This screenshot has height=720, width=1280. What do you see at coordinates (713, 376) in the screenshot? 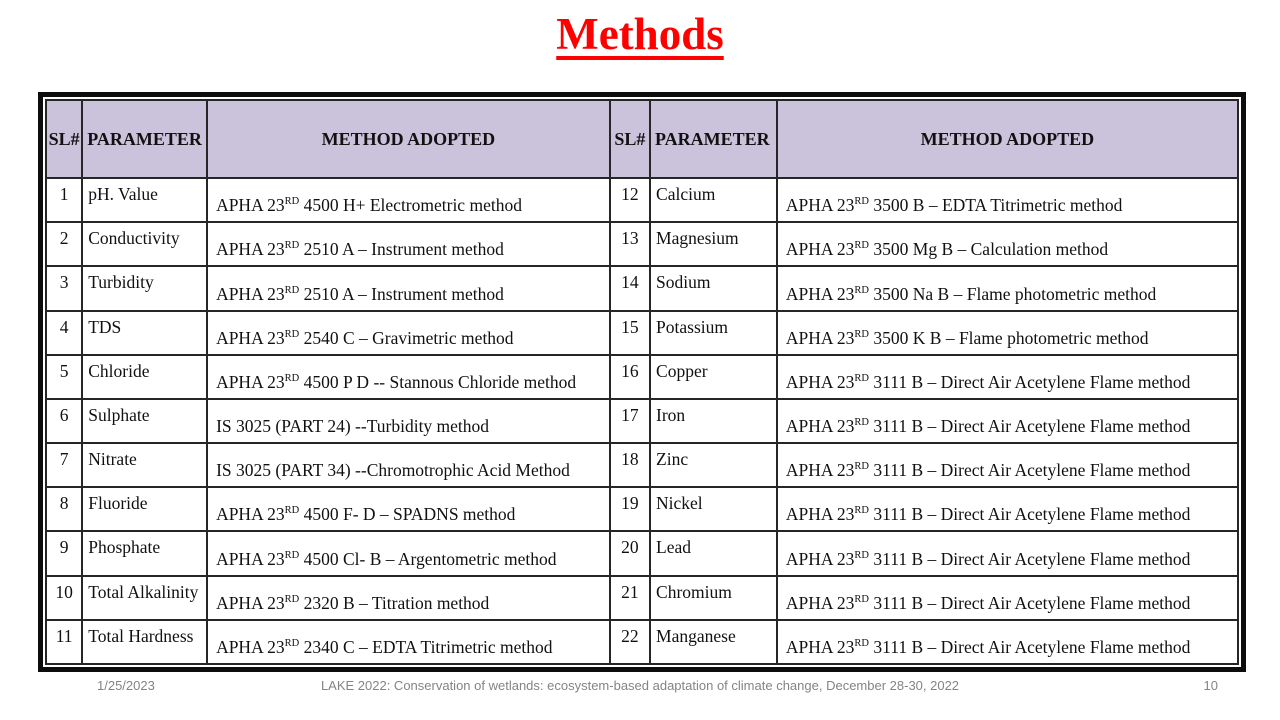
I see `parameter-cell: Copper` at bounding box center [713, 376].